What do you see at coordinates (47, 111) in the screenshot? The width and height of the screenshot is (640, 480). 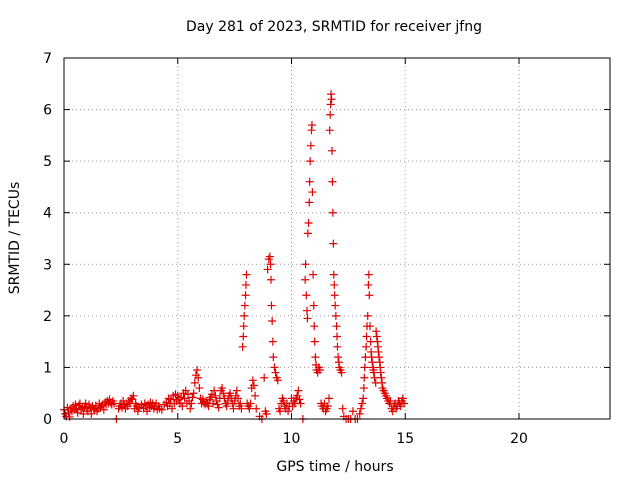 I see `y-tick-label: 6` at bounding box center [47, 111].